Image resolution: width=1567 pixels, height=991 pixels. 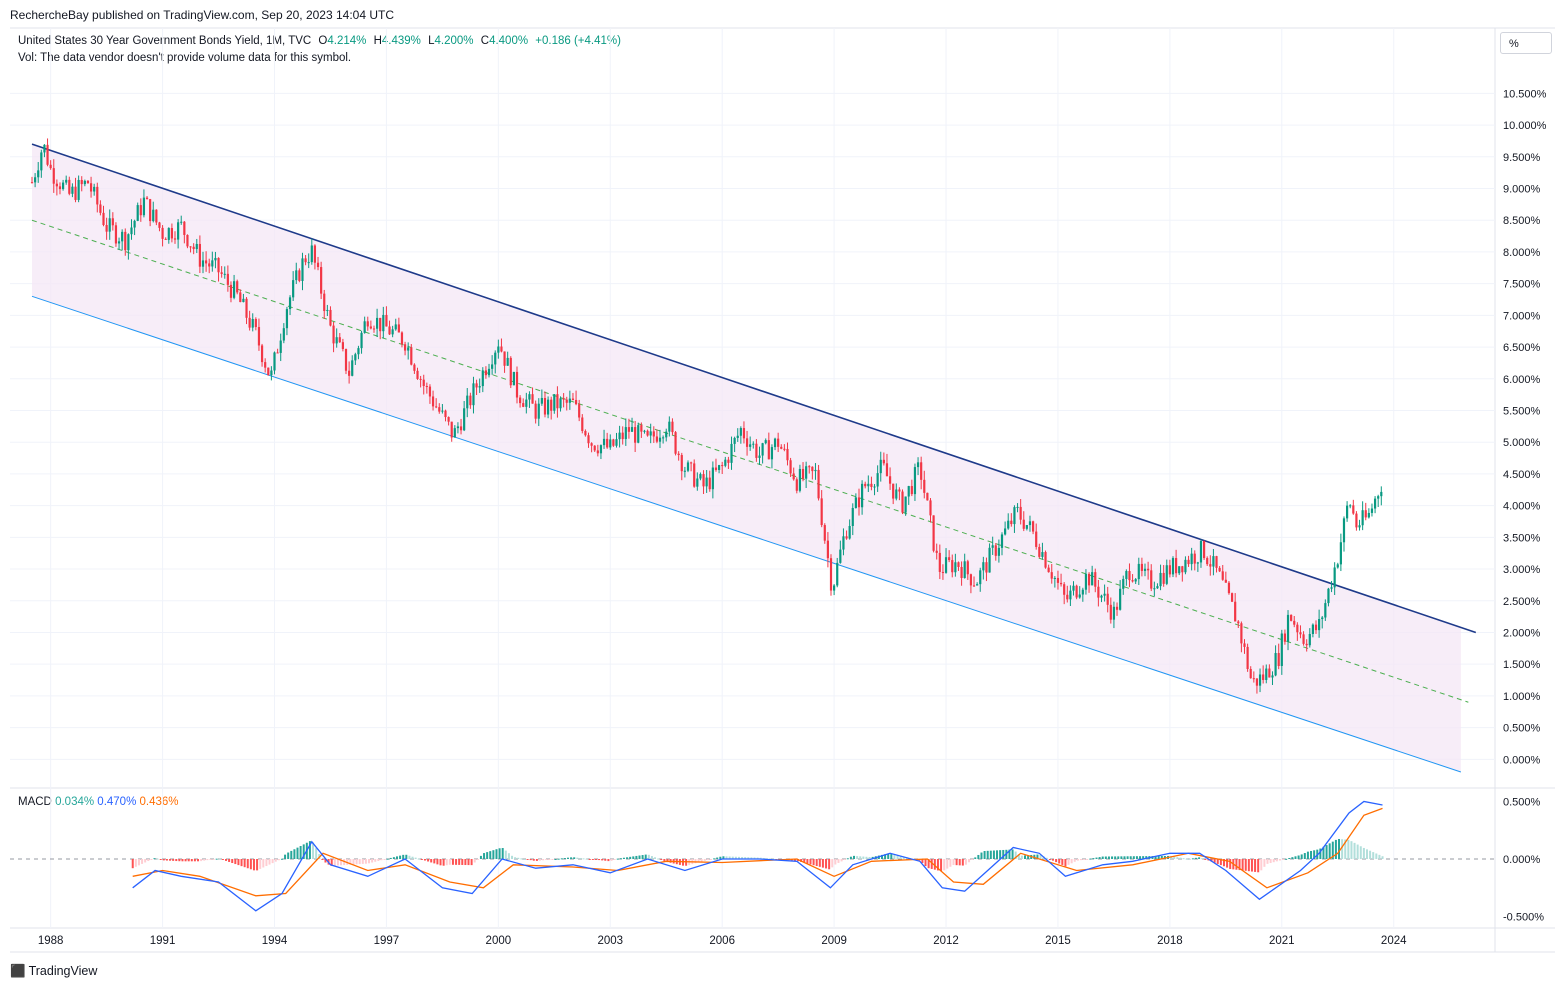 I want to click on macd-signal-value: 0.436%, so click(x=159, y=802).